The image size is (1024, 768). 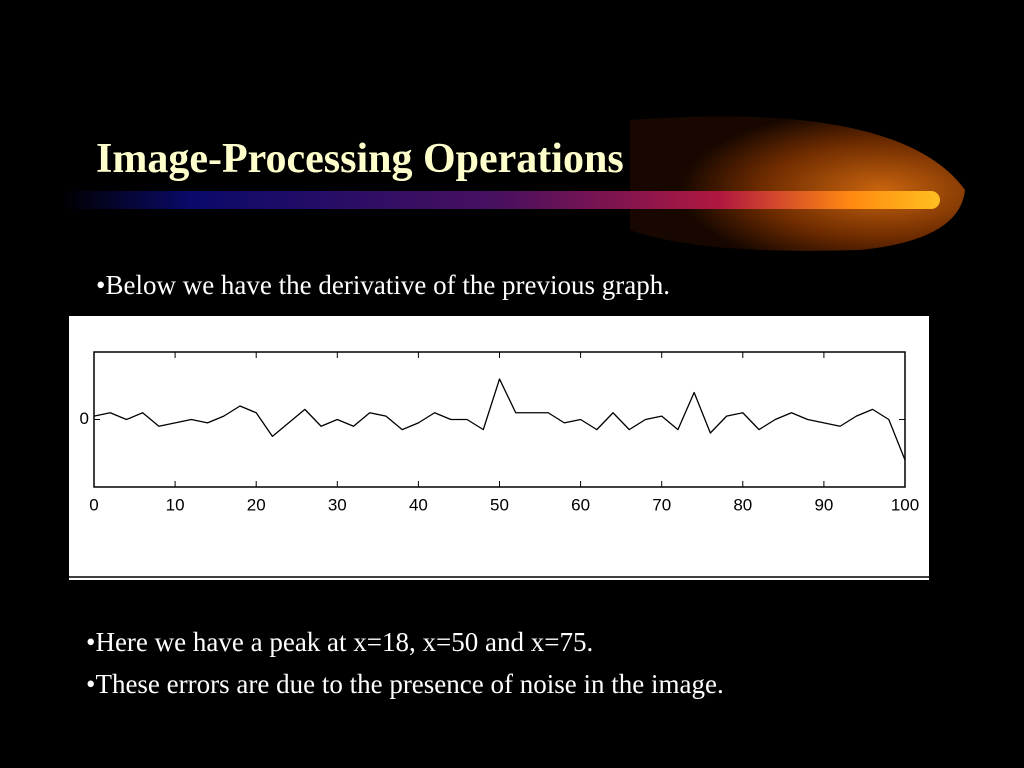 I want to click on x-tick-label: 80, so click(x=742, y=504).